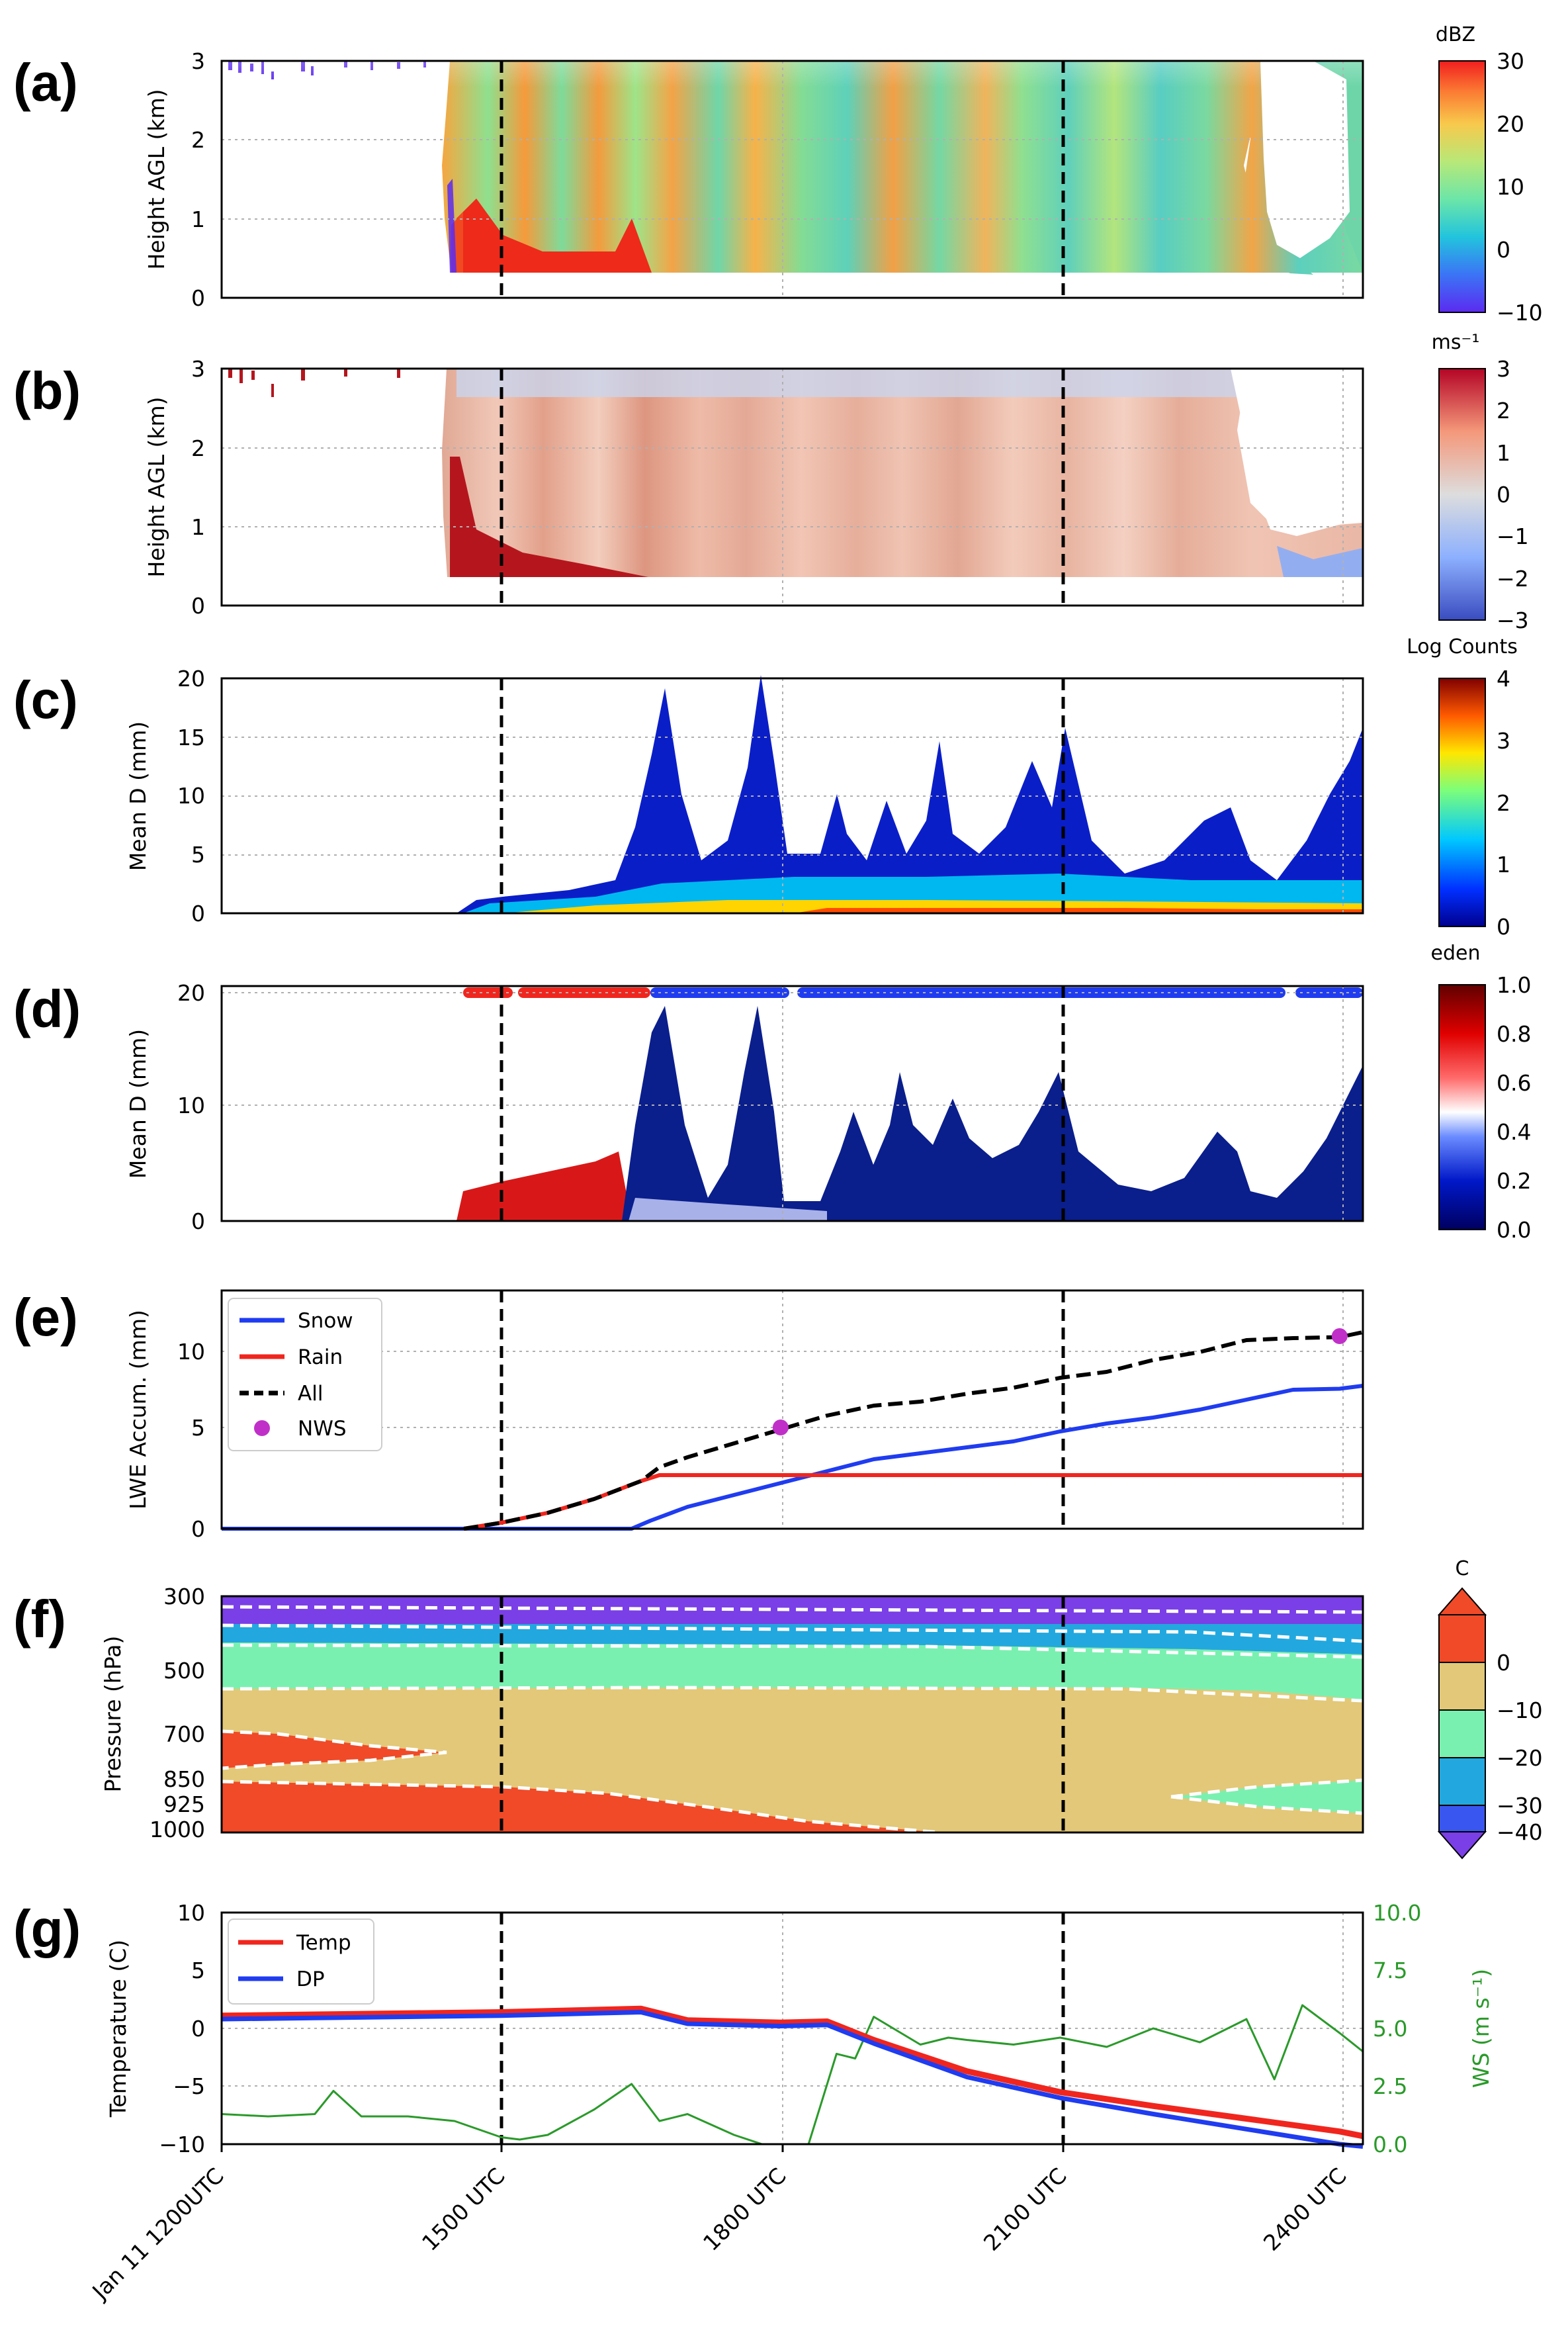  What do you see at coordinates (1397, 1913) in the screenshot?
I see `svg-text: 10.0` at bounding box center [1397, 1913].